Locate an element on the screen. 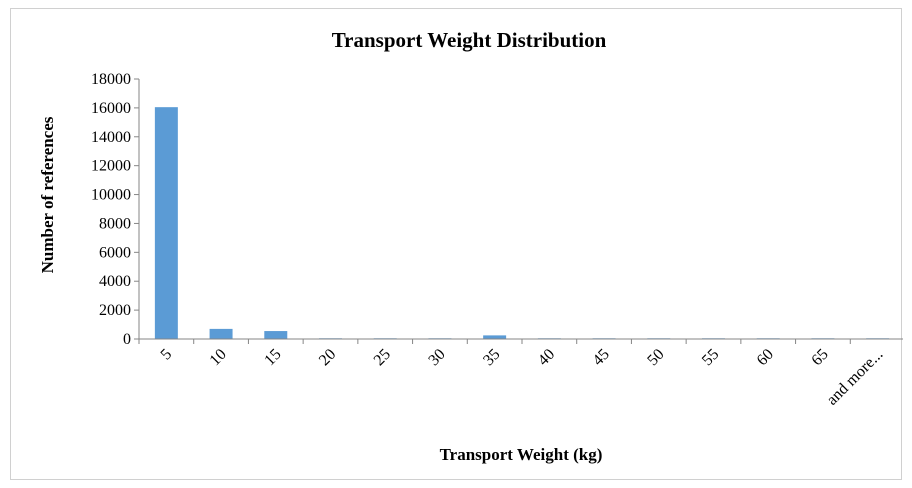 The height and width of the screenshot is (488, 912). y-tick-label: 10000 is located at coordinates (111, 195).